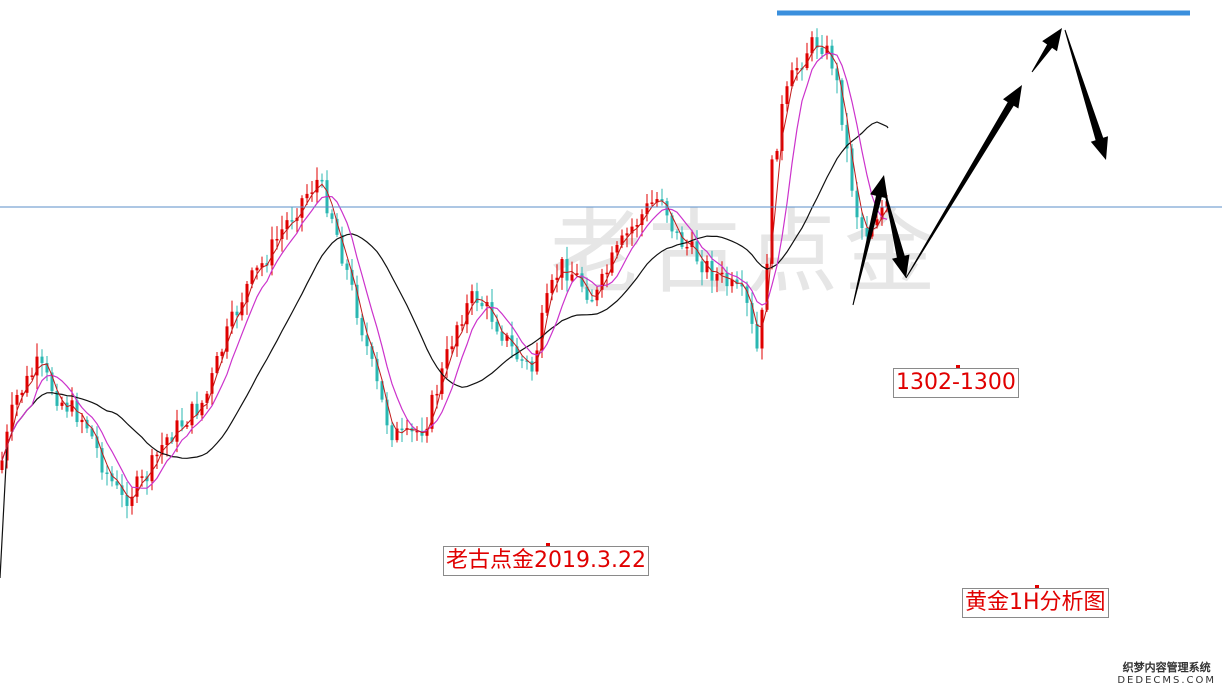  Describe the element at coordinates (1166, 667) in the screenshot. I see `site-mark-cn: 织梦内容管理系统` at that location.